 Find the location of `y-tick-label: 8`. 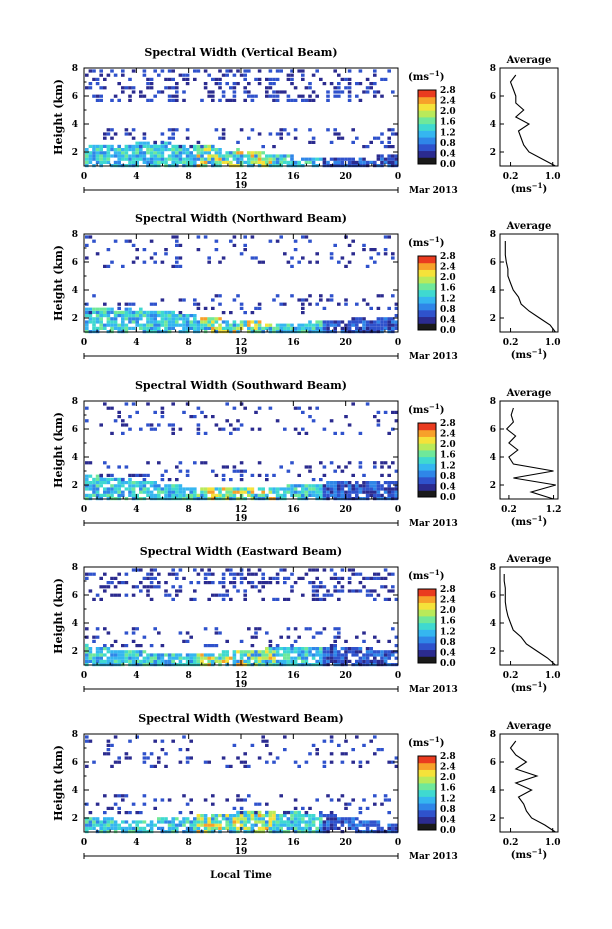

y-tick-label: 8 is located at coordinates (75, 69).